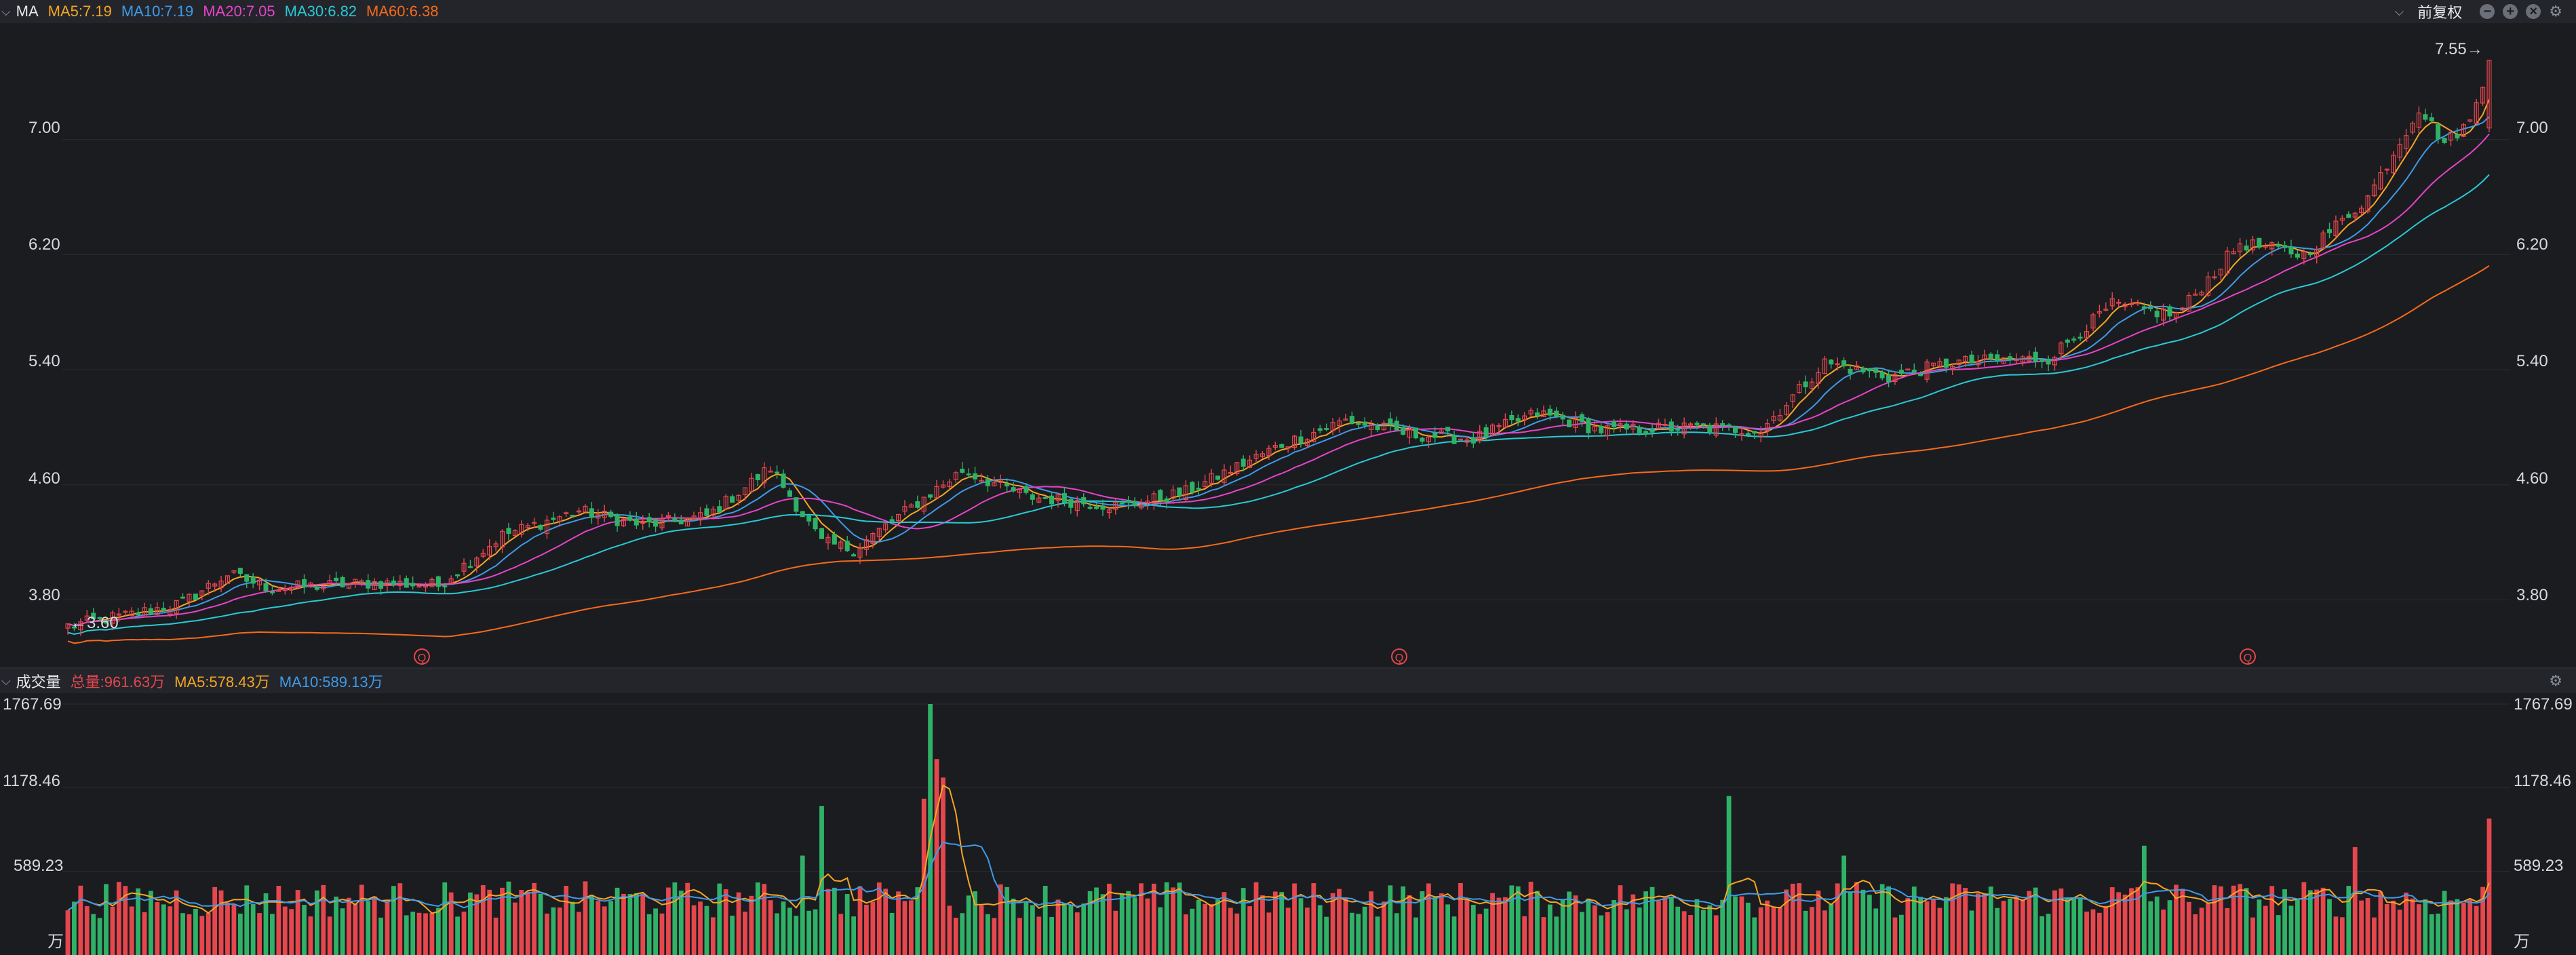 The height and width of the screenshot is (955, 2576). Describe the element at coordinates (2532, 128) in the screenshot. I see `price-tick-right: 7.00` at that location.